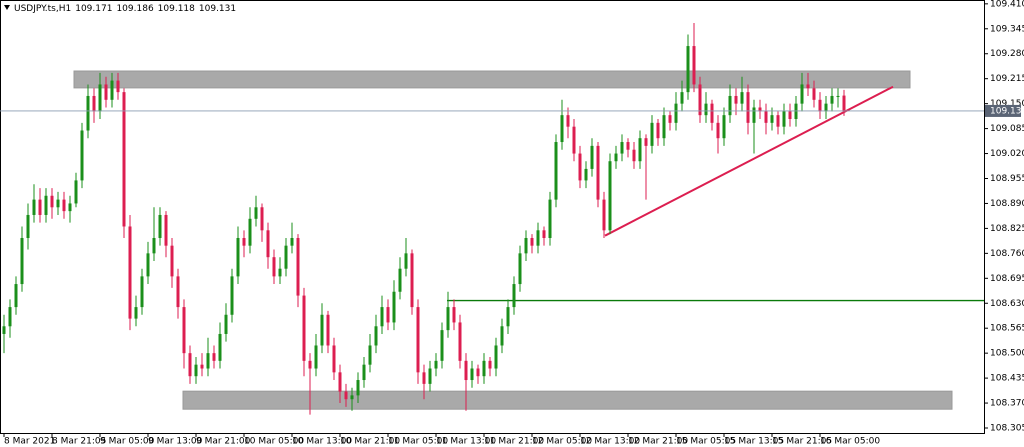 This screenshot has width=1024, height=447. What do you see at coordinates (754, 442) in the screenshot?
I see `x-tick-label: 15 Mar 13:05` at bounding box center [754, 442].